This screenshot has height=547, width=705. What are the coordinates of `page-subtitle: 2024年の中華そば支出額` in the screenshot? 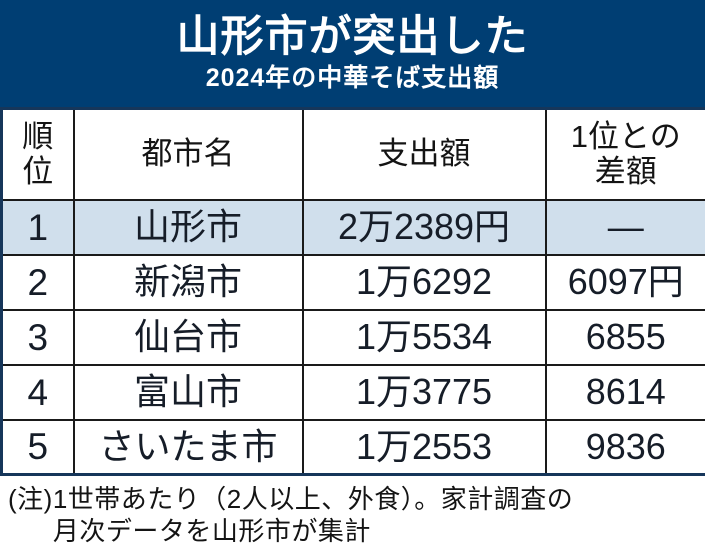 It's located at (353, 78).